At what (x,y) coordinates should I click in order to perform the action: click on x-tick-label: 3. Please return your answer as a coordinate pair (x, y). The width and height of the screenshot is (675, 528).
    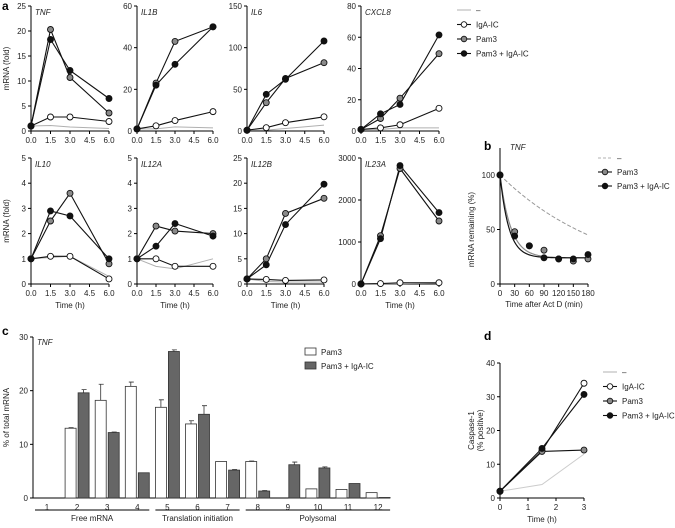
    Looking at the image, I should click on (584, 507).